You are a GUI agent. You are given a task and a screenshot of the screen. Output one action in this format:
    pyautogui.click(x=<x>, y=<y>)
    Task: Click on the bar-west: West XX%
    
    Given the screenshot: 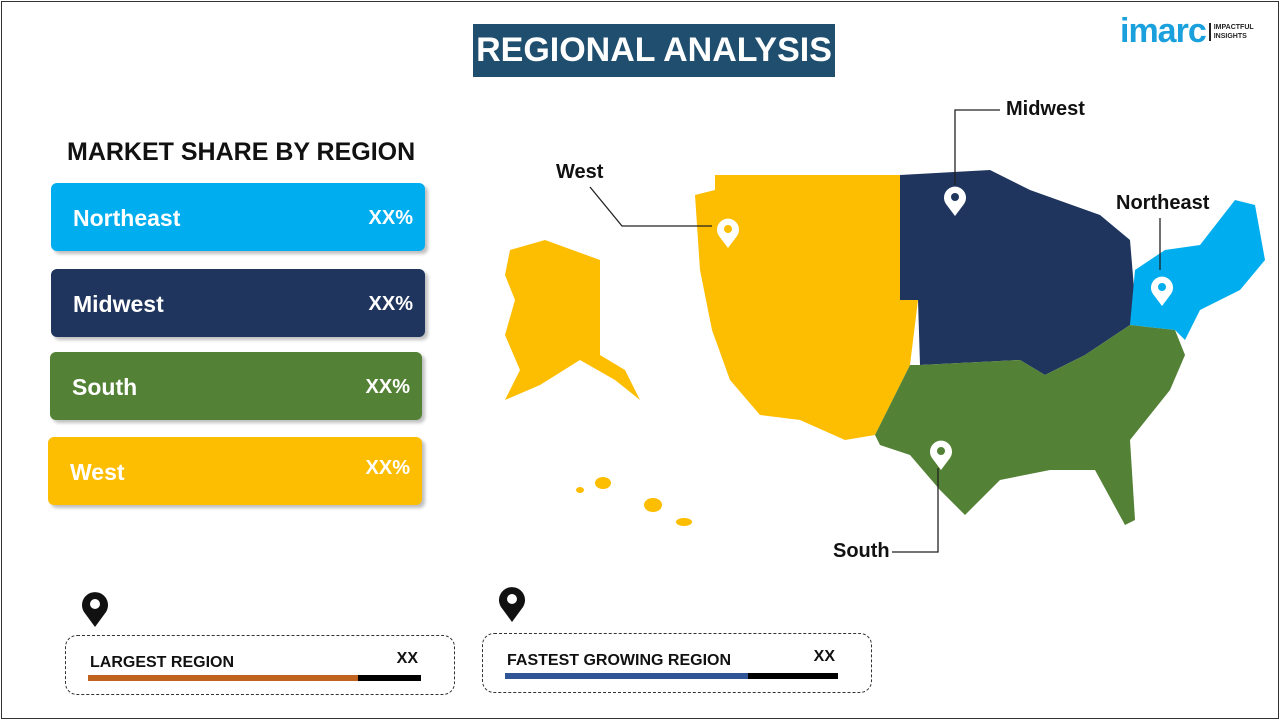 What is the action you would take?
    pyautogui.click(x=235, y=471)
    